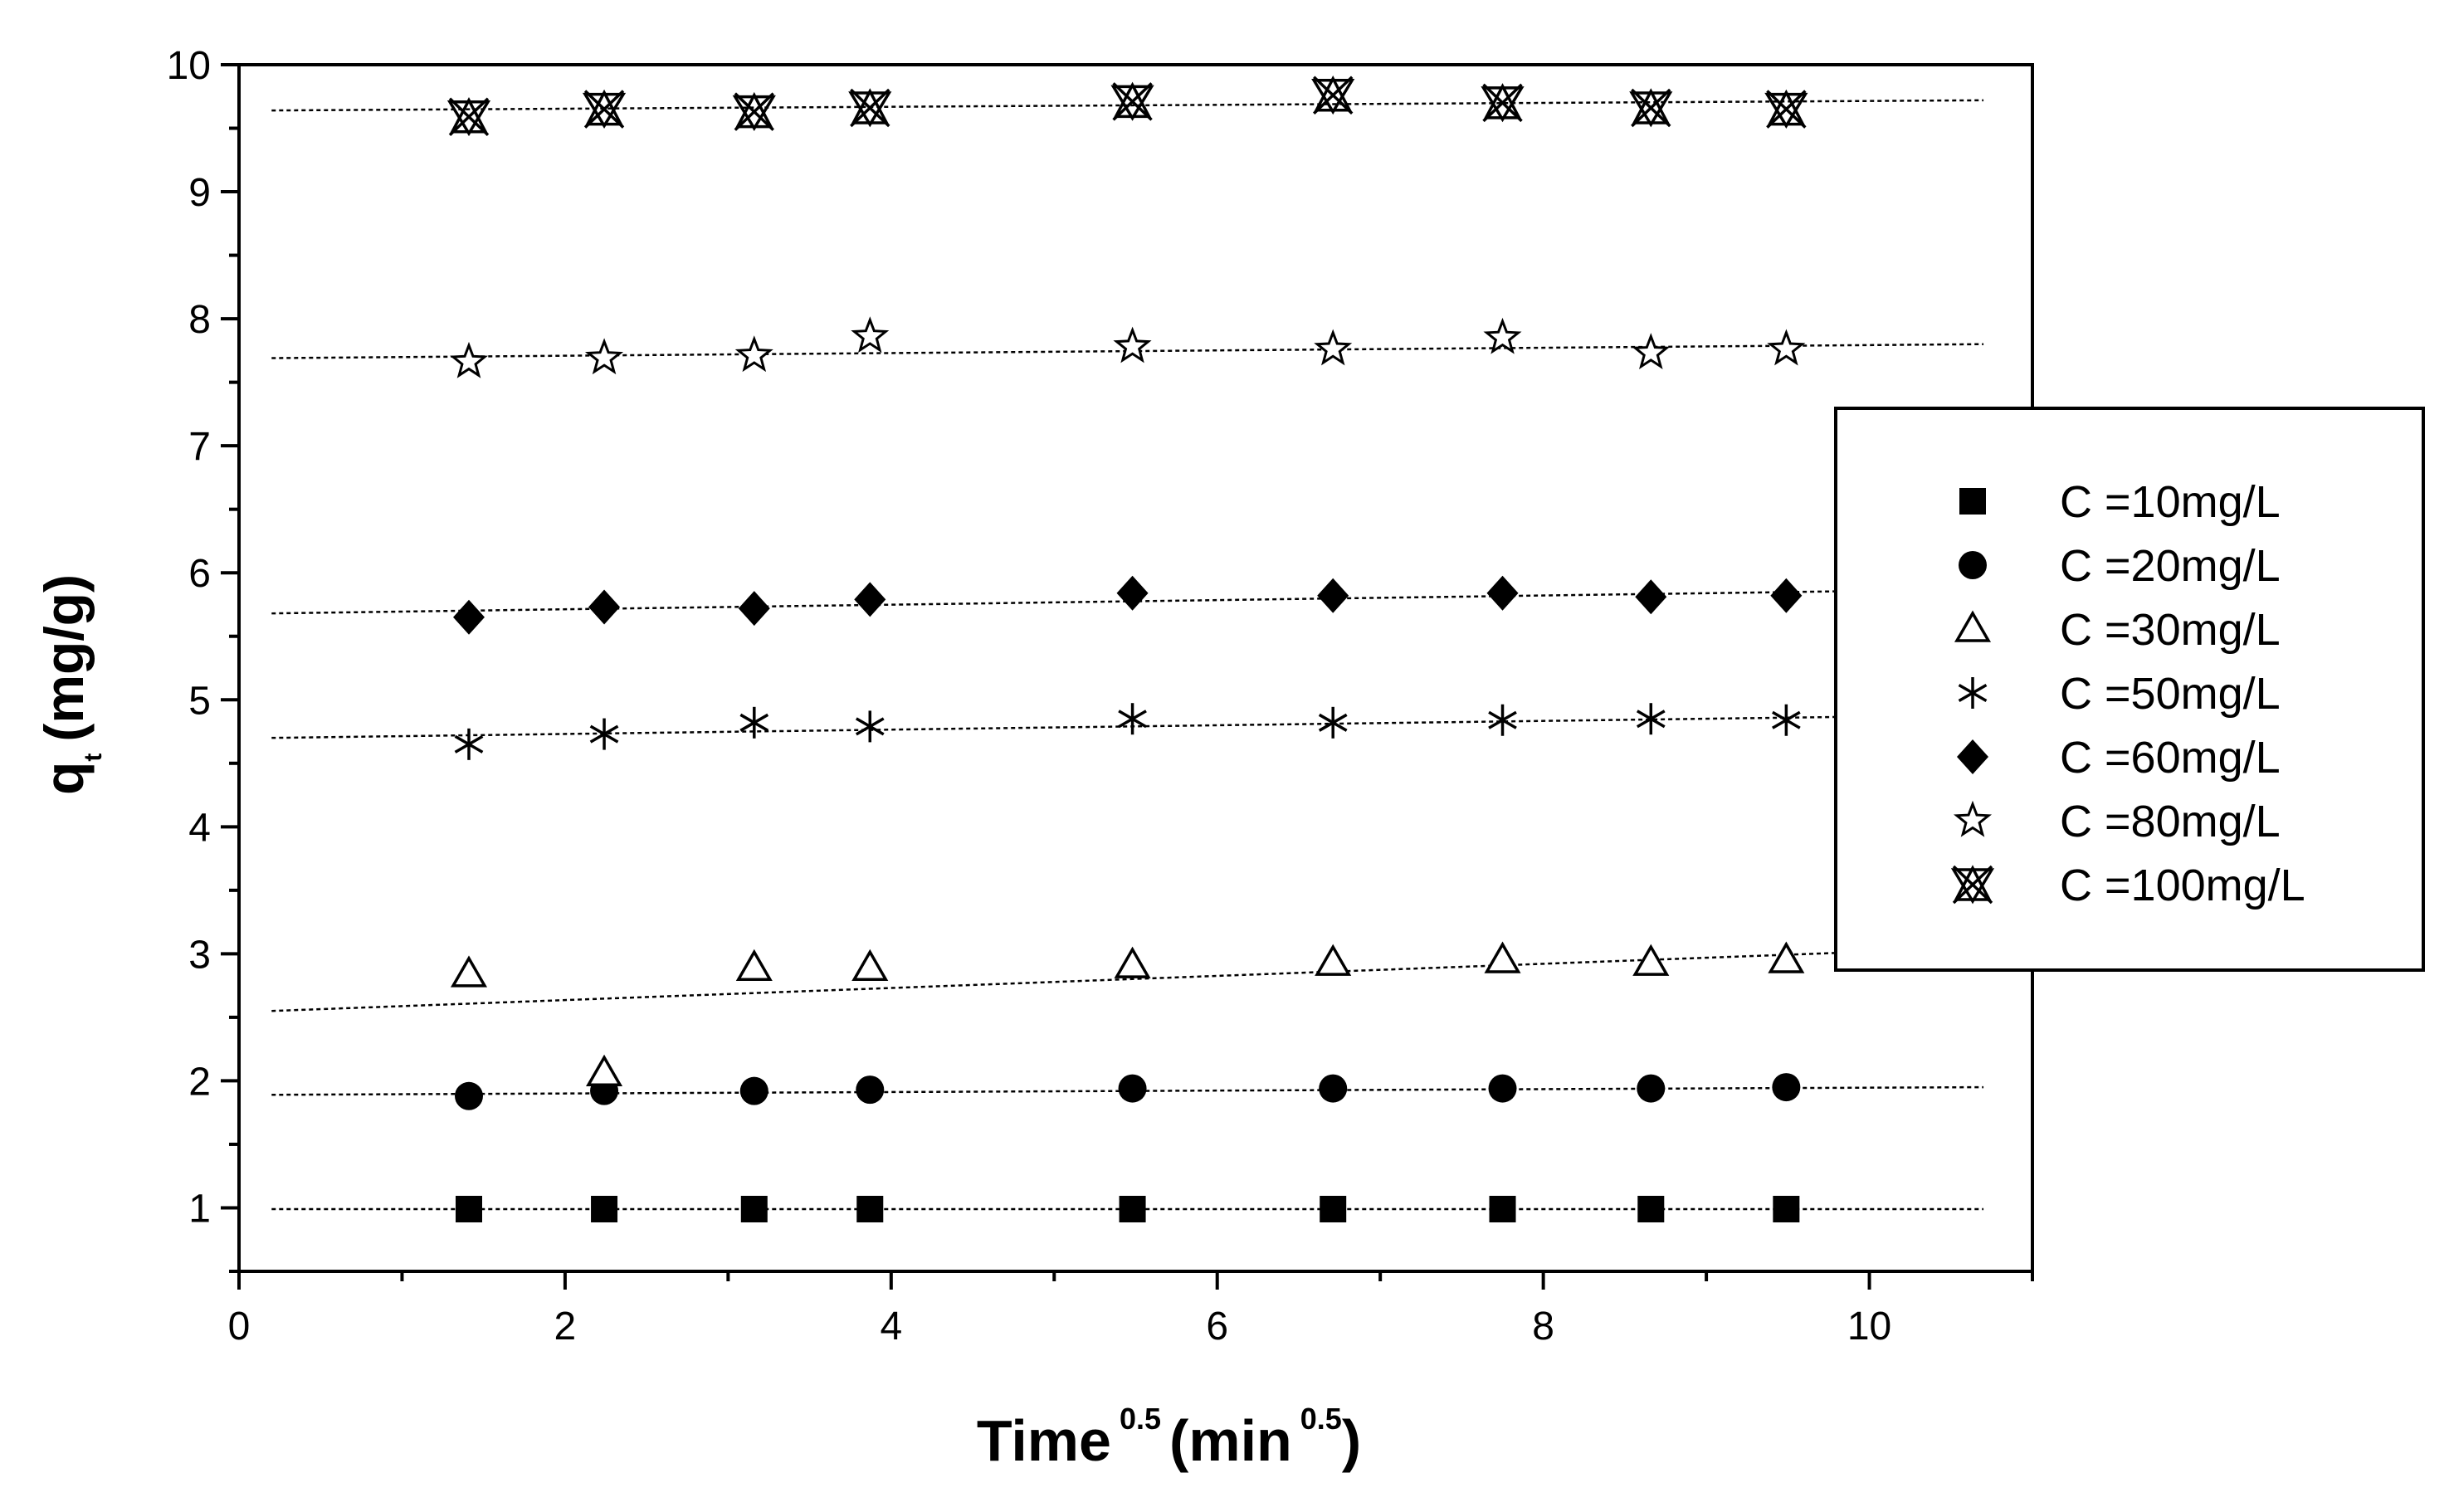 The height and width of the screenshot is (1512, 2454). What do you see at coordinates (1140, 1419) in the screenshot?
I see `x-axis-title-xlabel-sup: 0.5` at bounding box center [1140, 1419].